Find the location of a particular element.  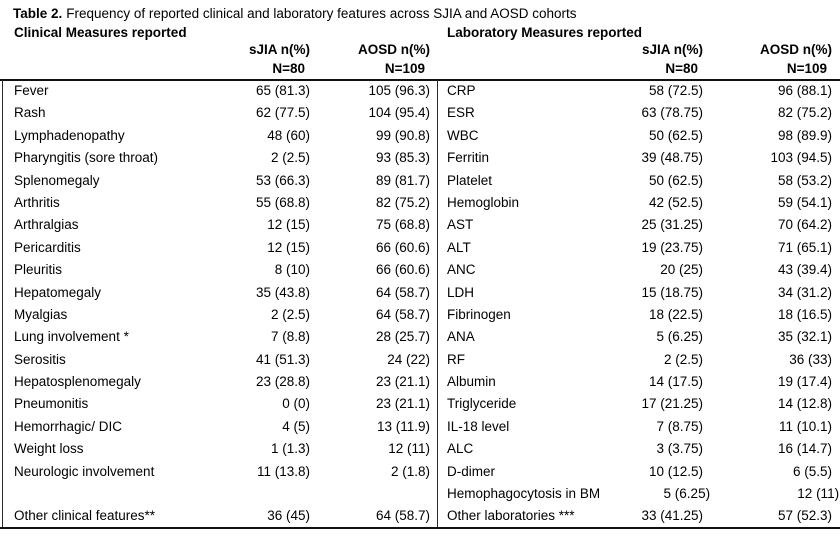

row-label: Hemorrhagic/ DIC is located at coordinates (68, 426).